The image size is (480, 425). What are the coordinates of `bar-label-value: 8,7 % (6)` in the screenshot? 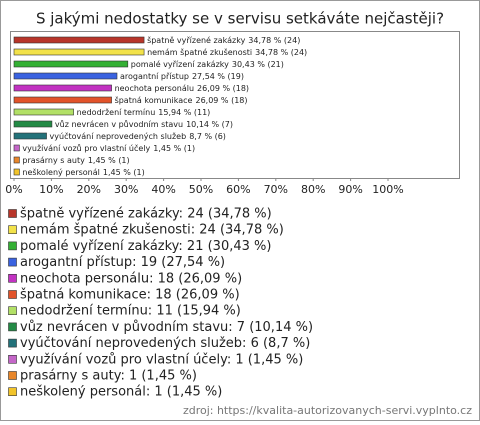 It's located at (207, 136).